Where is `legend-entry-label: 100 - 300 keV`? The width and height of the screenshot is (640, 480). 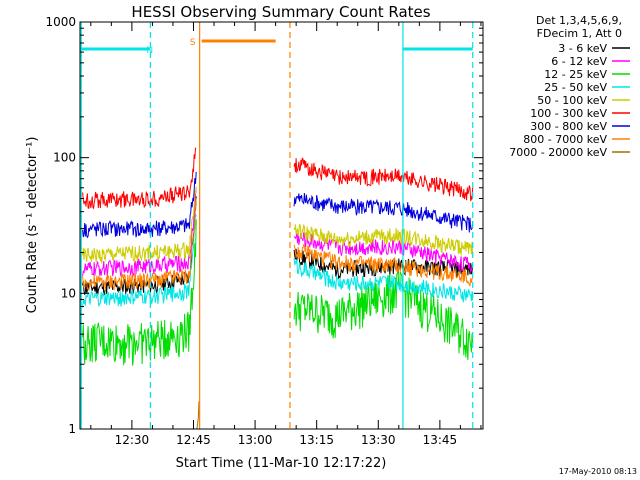
legend-entry-label: 100 - 300 keV is located at coordinates (568, 113).